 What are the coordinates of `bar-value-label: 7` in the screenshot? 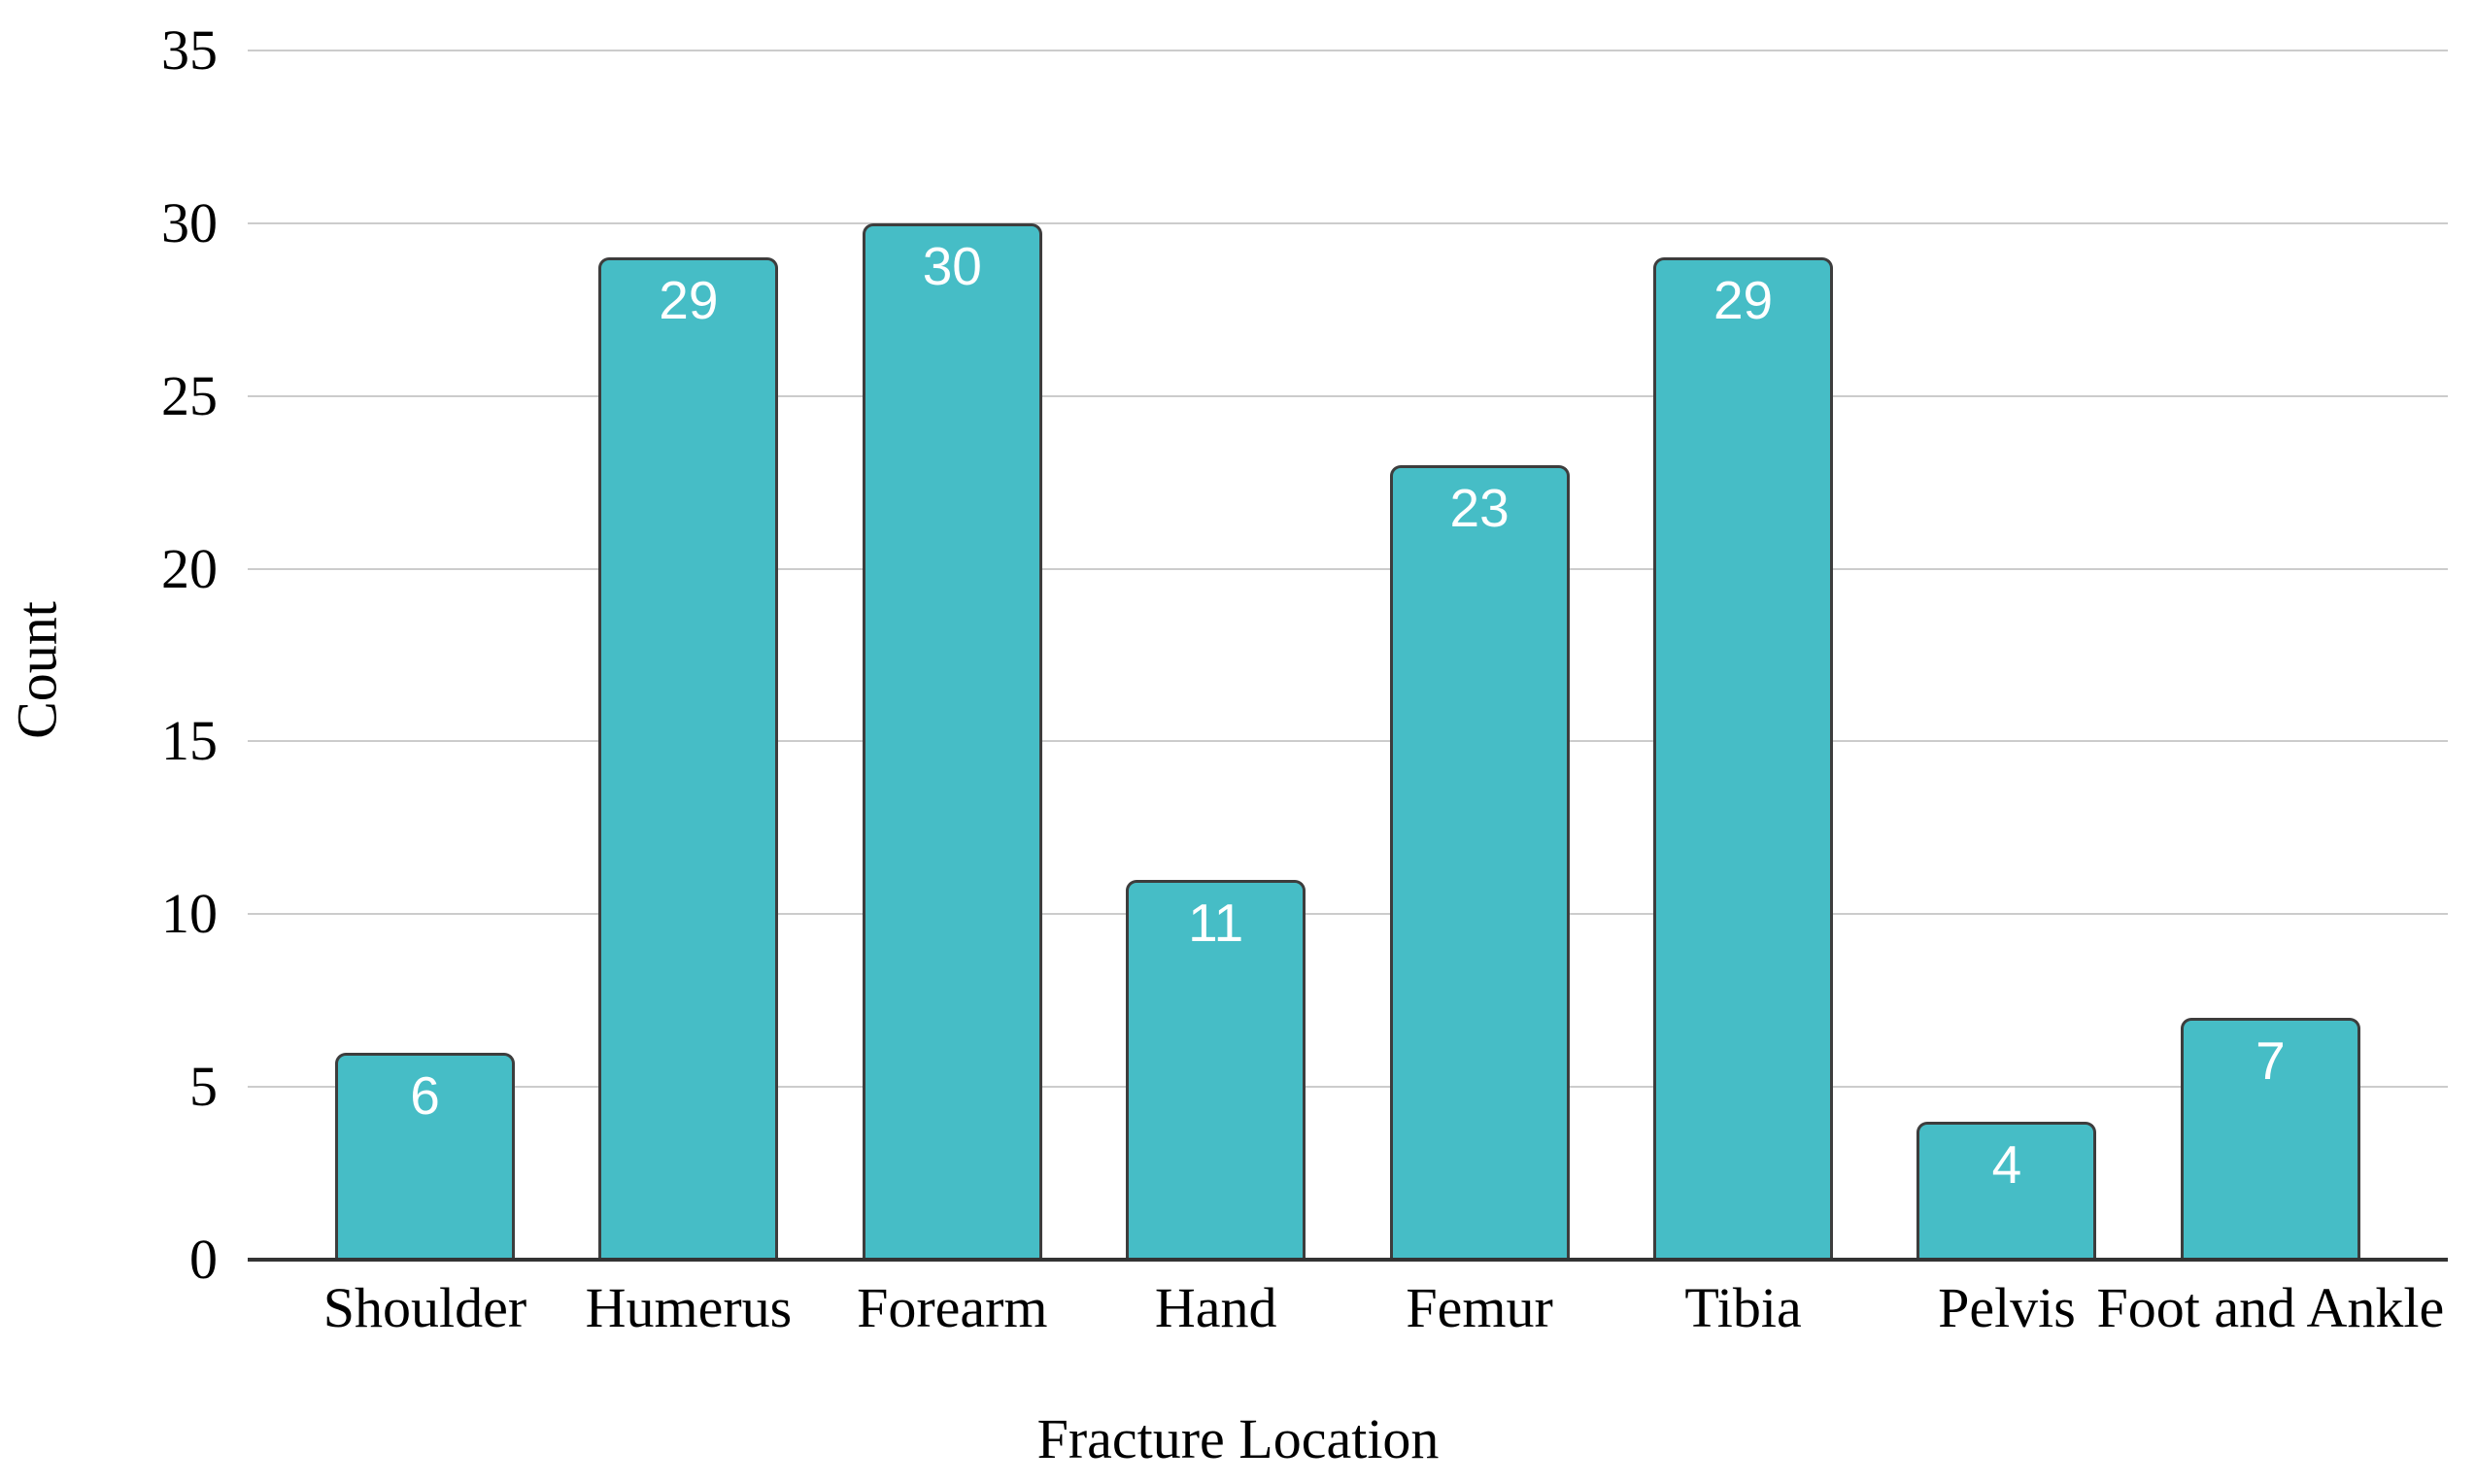 It's located at (2271, 1060).